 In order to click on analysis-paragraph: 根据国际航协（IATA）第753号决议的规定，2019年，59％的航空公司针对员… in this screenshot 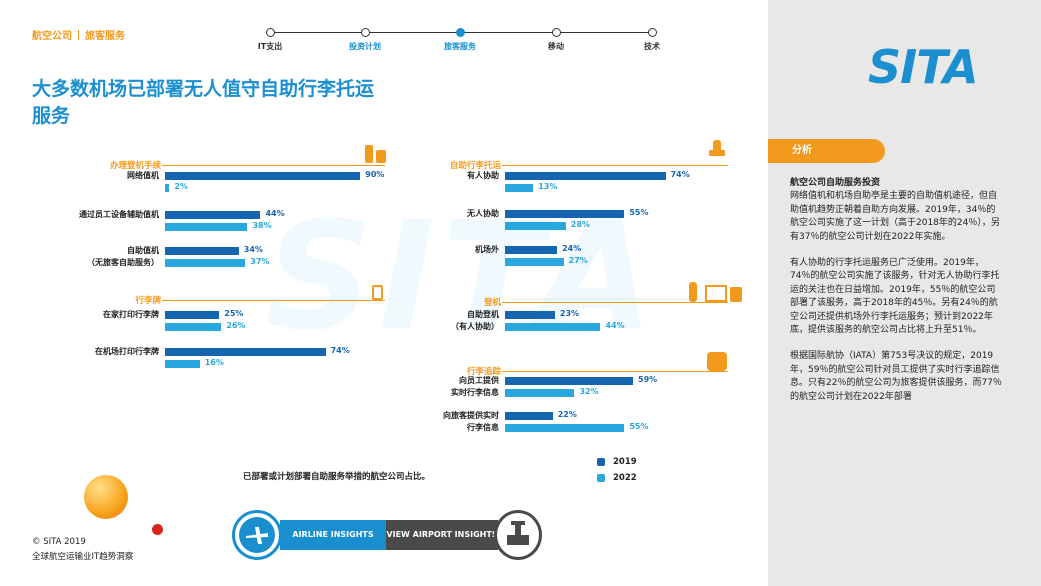, I will do `click(896, 376)`.